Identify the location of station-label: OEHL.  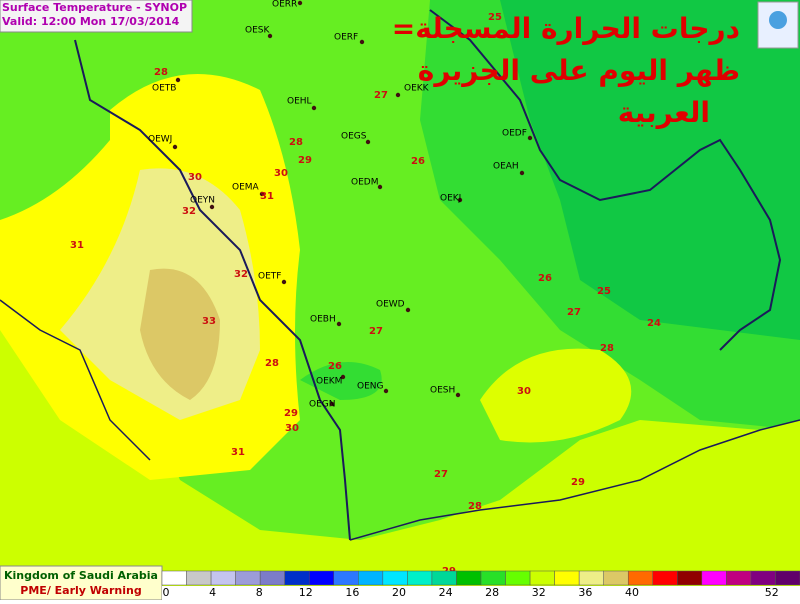
(299, 102).